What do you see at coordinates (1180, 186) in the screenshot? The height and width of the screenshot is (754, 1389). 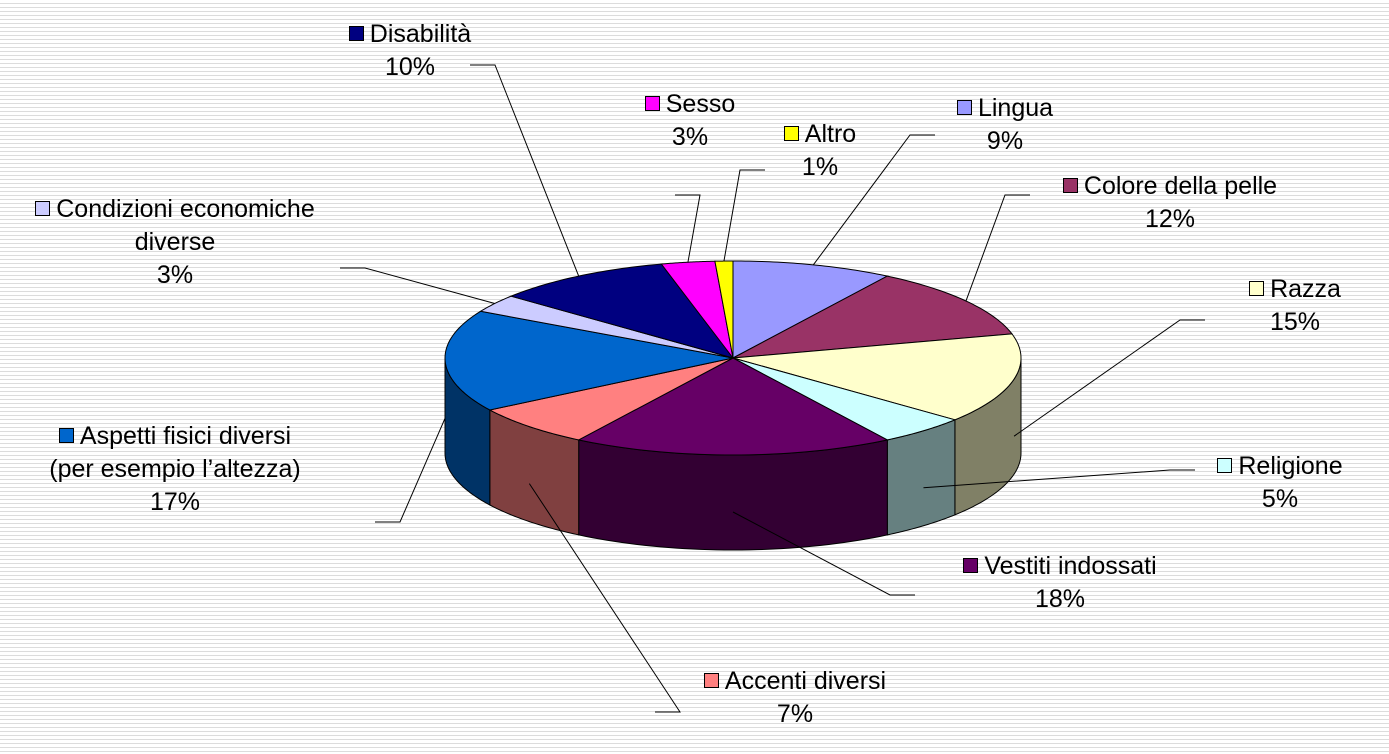 I see `category-label: Colore della pelle` at bounding box center [1180, 186].